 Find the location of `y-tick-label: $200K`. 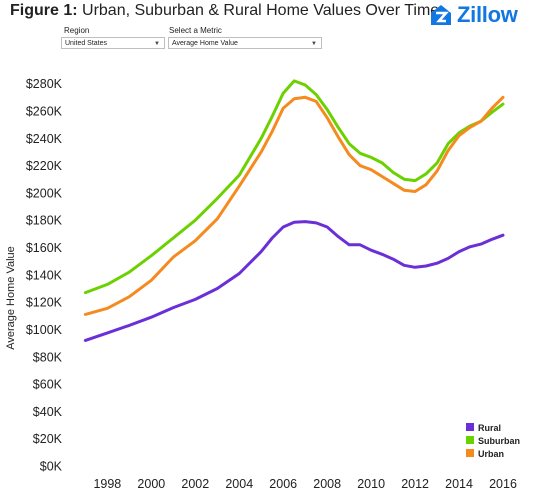

y-tick-label: $200K is located at coordinates (44, 193).